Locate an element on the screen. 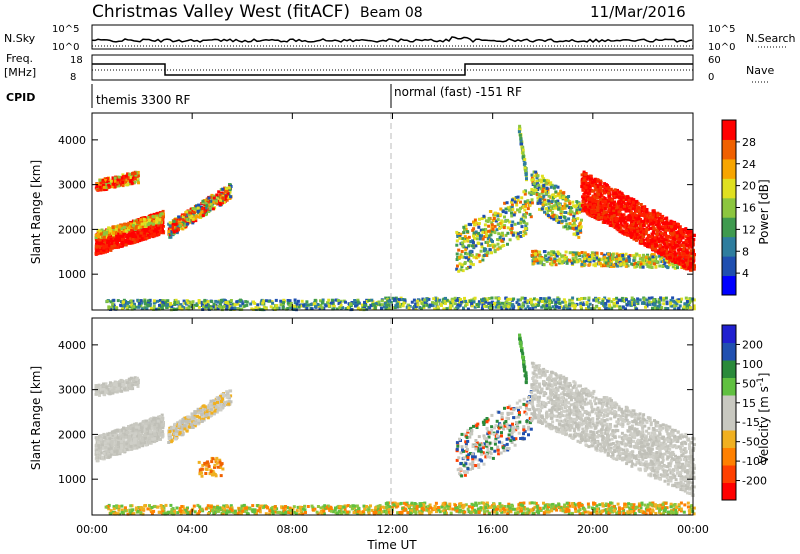 The width and height of the screenshot is (800, 554). site-title: Christmas Valley West (fitACF) is located at coordinates (221, 12).